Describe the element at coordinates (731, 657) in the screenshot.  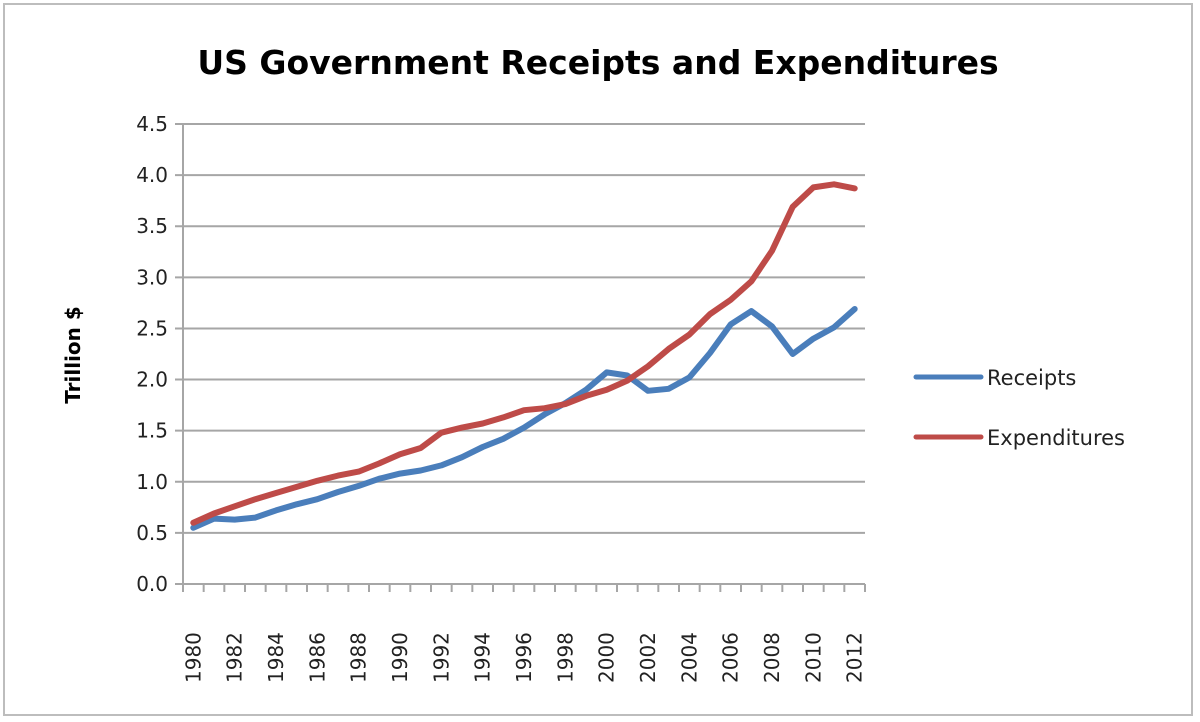
I see `x-tick-label: 2006` at that location.